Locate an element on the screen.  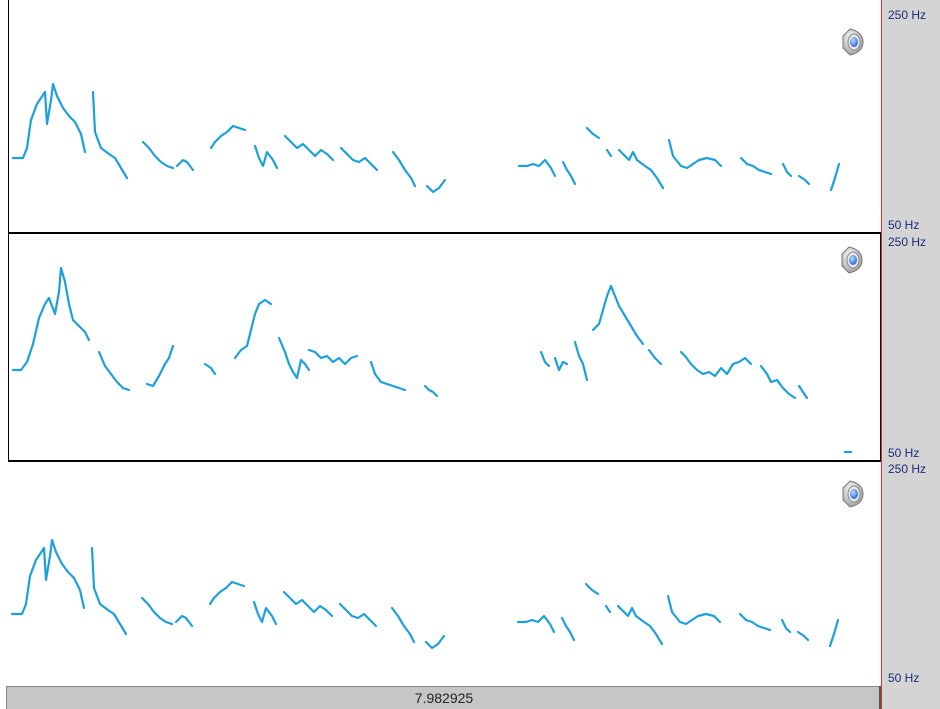
track-3-freq-min: 50 Hz is located at coordinates (904, 678).